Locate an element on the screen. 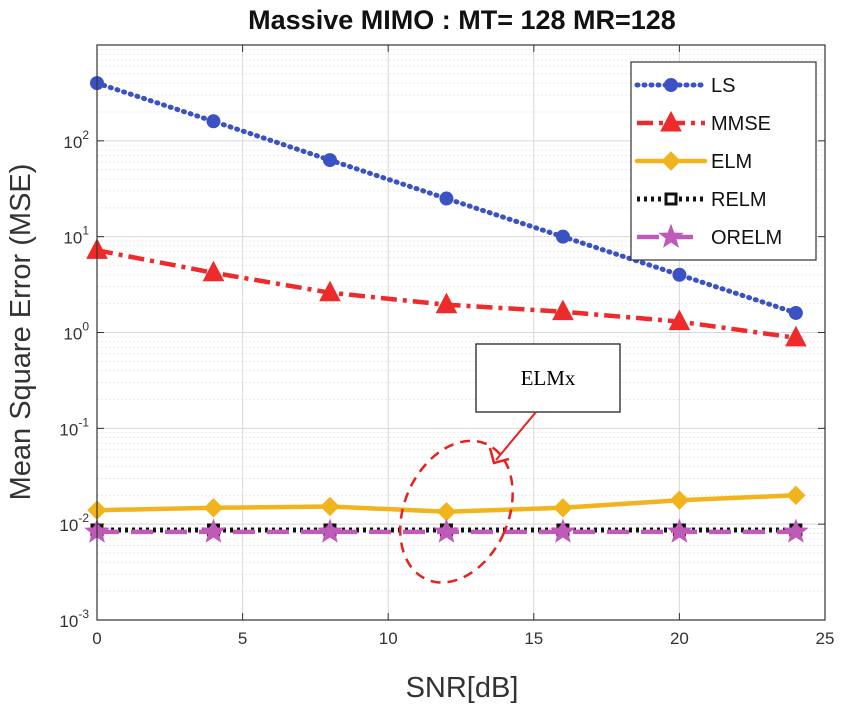 The image size is (850, 706). legend-label-ls: LS is located at coordinates (723, 86).